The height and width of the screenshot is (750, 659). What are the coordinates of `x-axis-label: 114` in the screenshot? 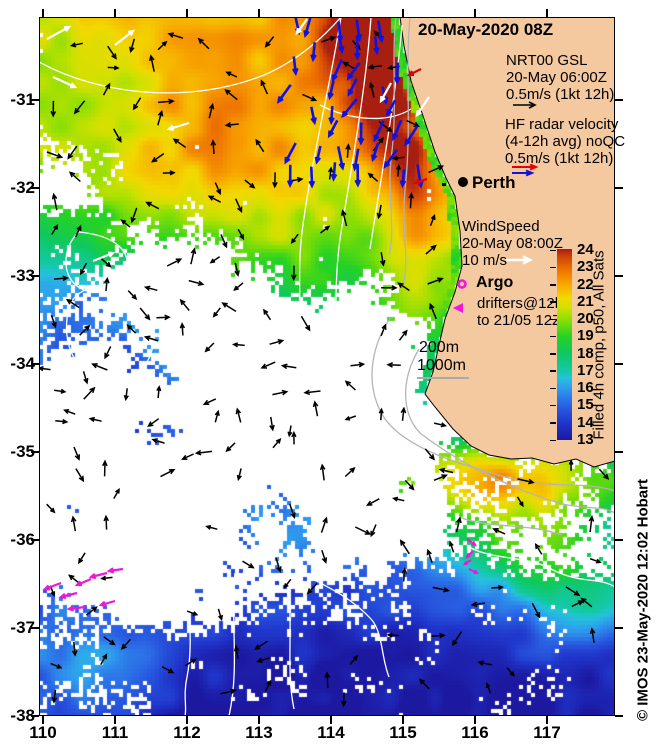 It's located at (331, 732).